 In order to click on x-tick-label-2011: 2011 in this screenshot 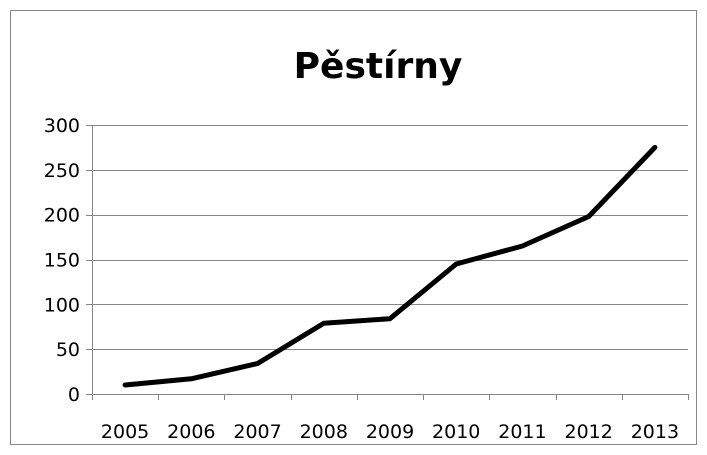, I will do `click(522, 432)`.